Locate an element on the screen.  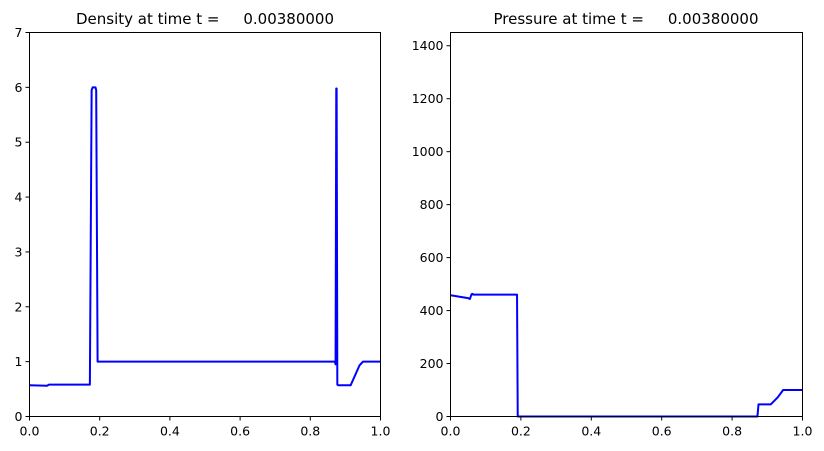
pressure-y-tick-label: 1000 is located at coordinates (428, 151).